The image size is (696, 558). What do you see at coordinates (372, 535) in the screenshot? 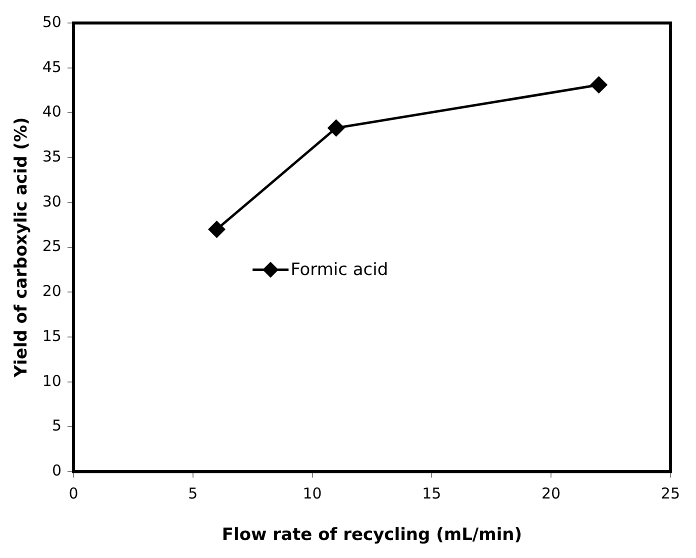
I see `x-axis-title: Flow rate of recycling (mL/min)` at bounding box center [372, 535].